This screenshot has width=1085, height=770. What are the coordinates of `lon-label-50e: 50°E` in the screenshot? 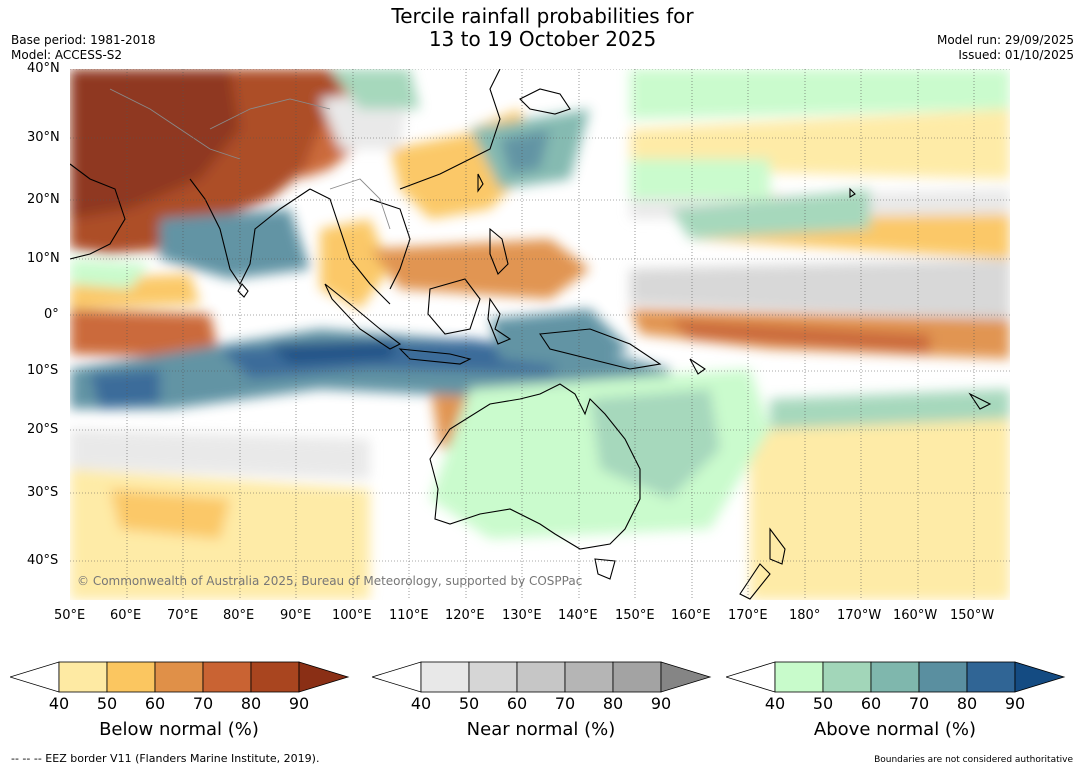 It's located at (70, 615).